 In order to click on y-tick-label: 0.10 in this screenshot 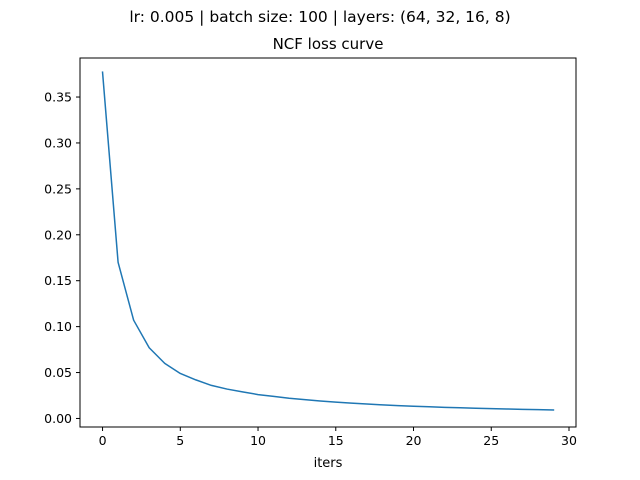, I will do `click(58, 326)`.